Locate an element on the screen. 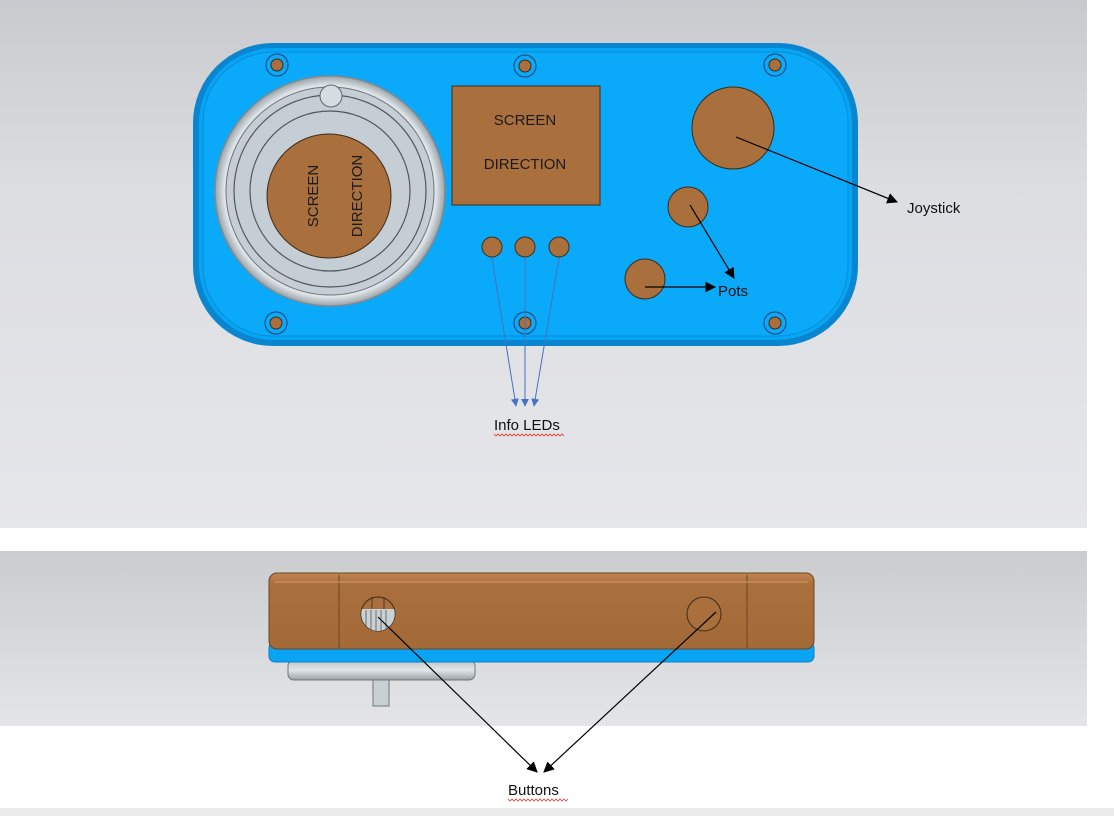 The image size is (1114, 816). buttons-arrow-left is located at coordinates (457, 694).